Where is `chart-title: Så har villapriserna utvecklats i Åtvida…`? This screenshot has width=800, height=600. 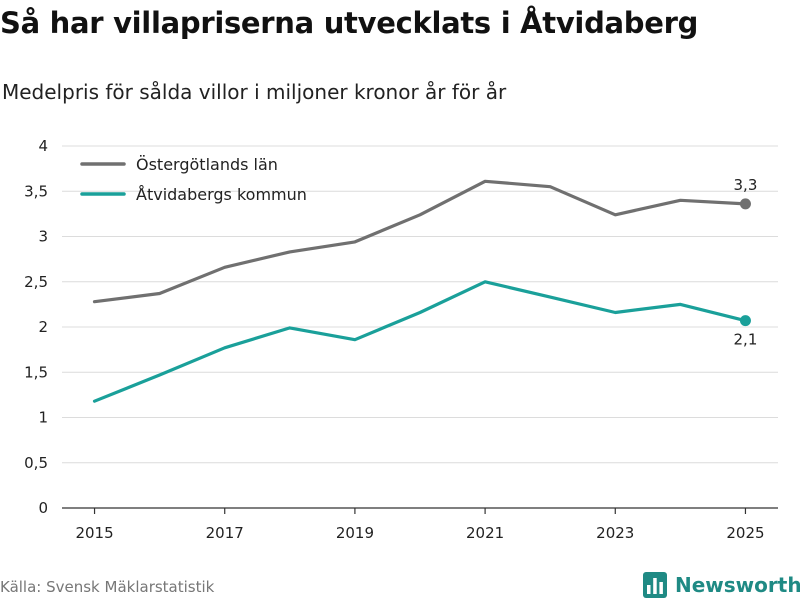 chart-title: Så har villapriserna utvecklats i Åtvida… is located at coordinates (349, 23).